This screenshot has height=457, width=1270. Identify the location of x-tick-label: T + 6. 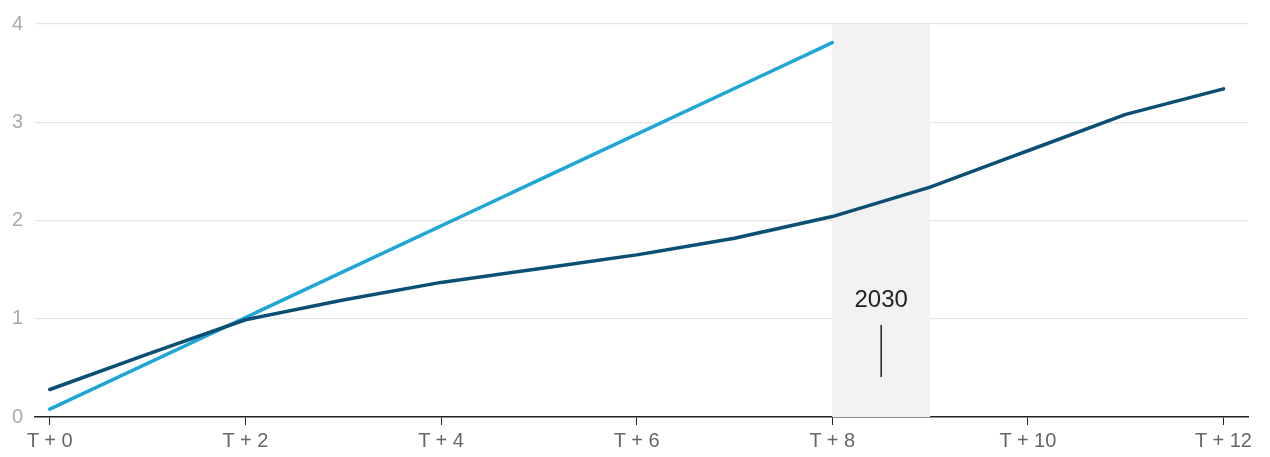
(636, 439).